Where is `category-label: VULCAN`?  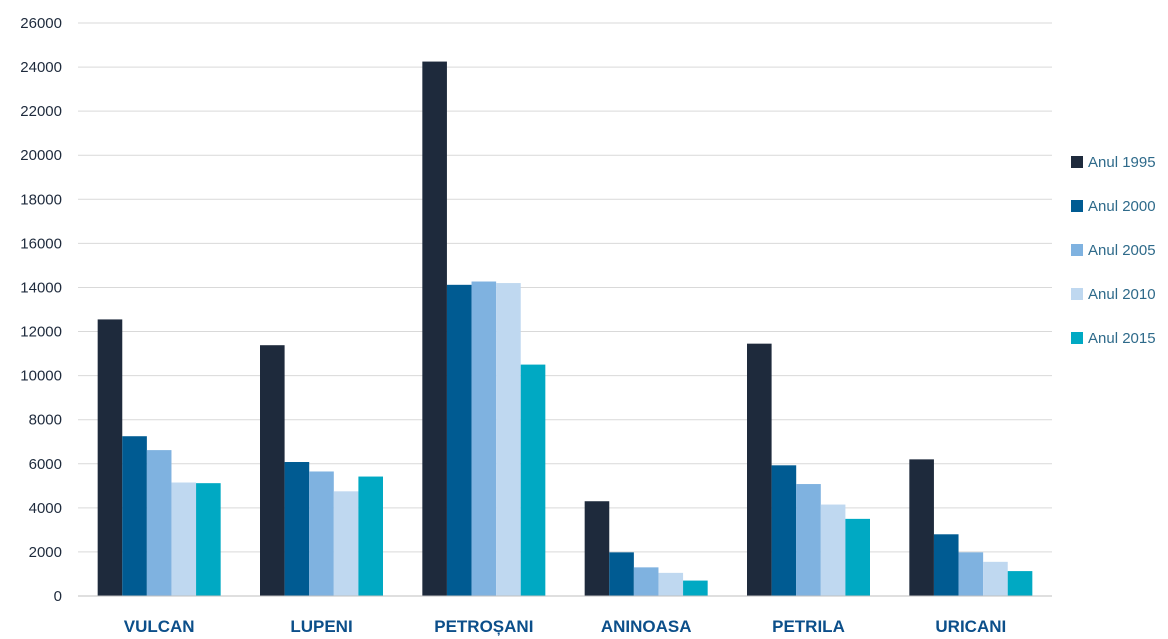
category-label: VULCAN is located at coordinates (159, 626).